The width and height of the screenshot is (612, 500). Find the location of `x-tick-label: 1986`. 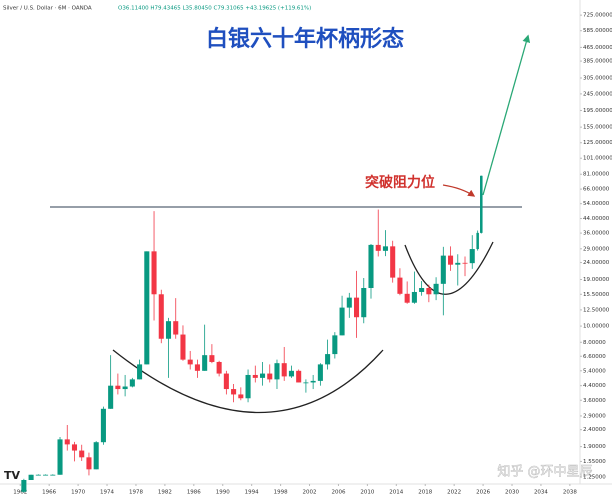

x-tick-label: 1986 is located at coordinates (194, 493).